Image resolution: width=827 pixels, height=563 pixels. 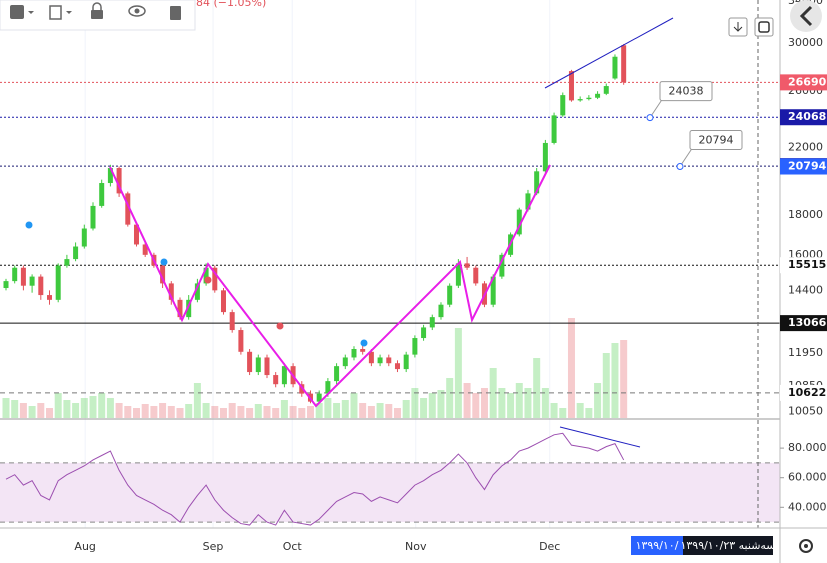 I want to click on back-icon, so click(x=806, y=16).